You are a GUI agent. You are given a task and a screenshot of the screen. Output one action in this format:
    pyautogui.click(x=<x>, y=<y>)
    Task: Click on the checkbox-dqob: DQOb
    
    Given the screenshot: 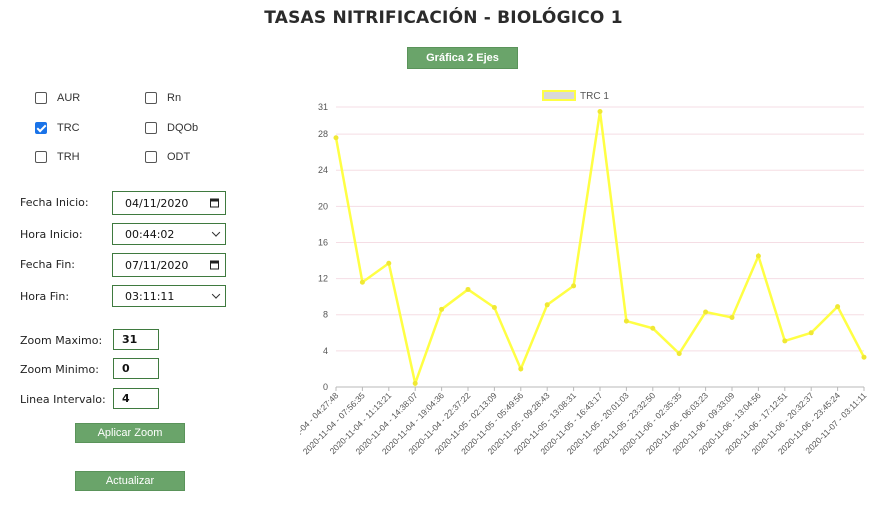 What is the action you would take?
    pyautogui.click(x=171, y=128)
    